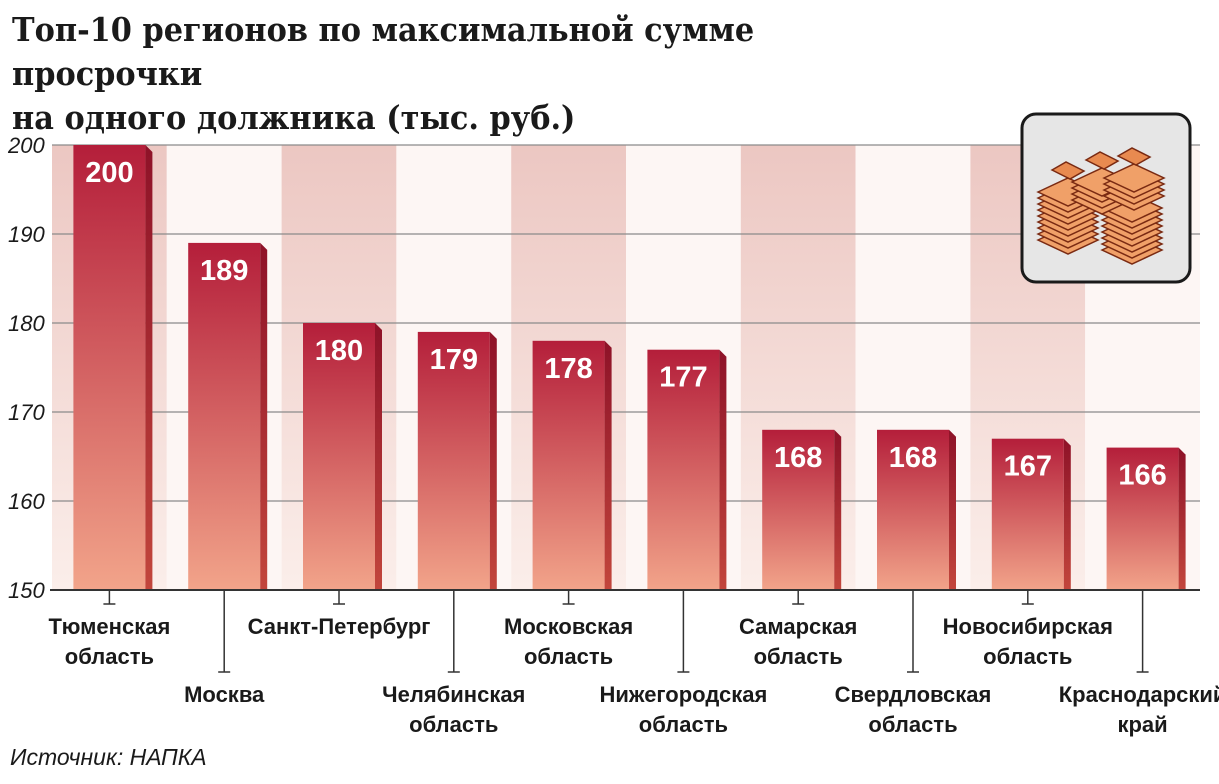  What do you see at coordinates (26, 145) in the screenshot?
I see `y-tick-label: 200` at bounding box center [26, 145].